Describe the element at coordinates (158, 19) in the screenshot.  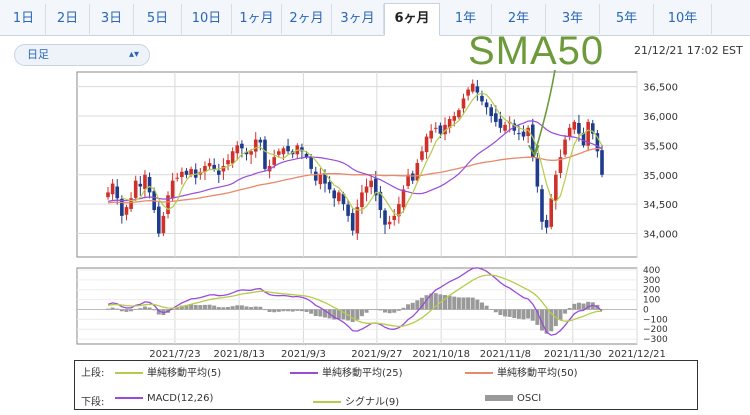
I see `tab-3: 5日` at that location.